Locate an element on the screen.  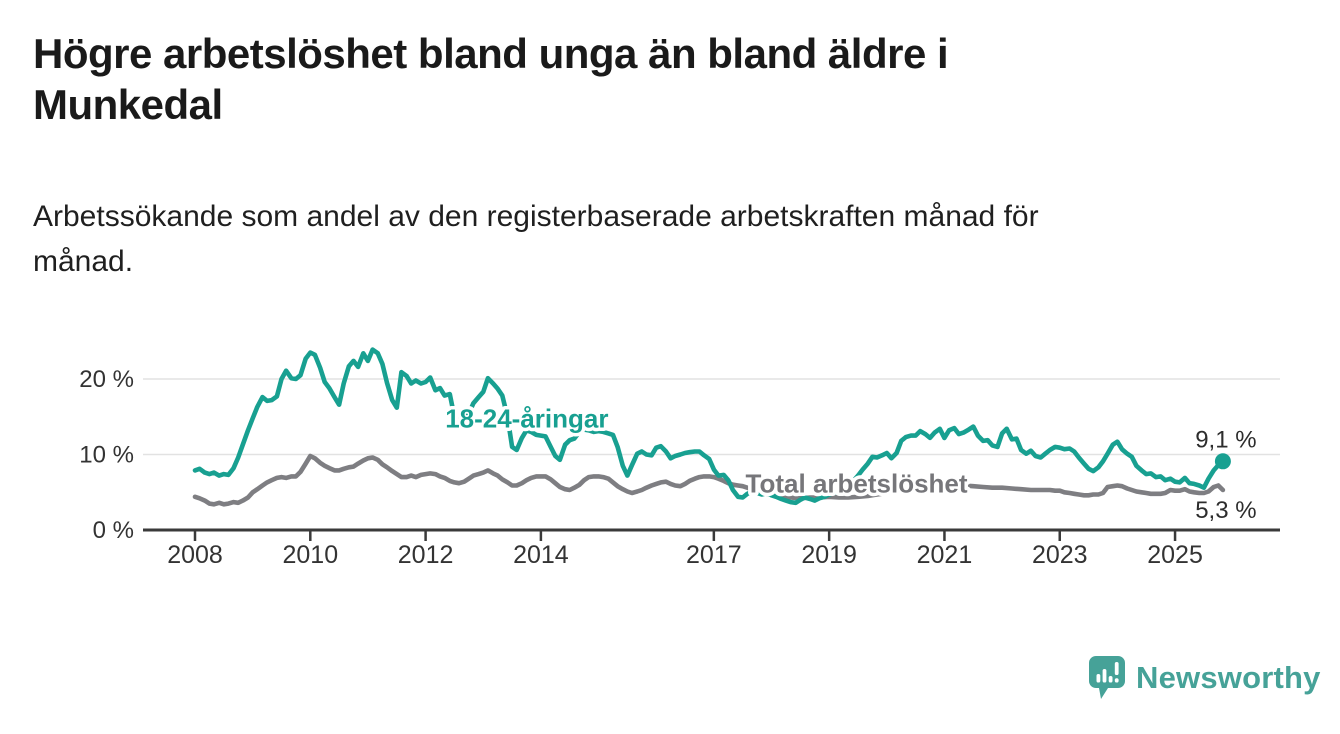
newsworthy-logo-icon is located at coordinates (1107, 677).